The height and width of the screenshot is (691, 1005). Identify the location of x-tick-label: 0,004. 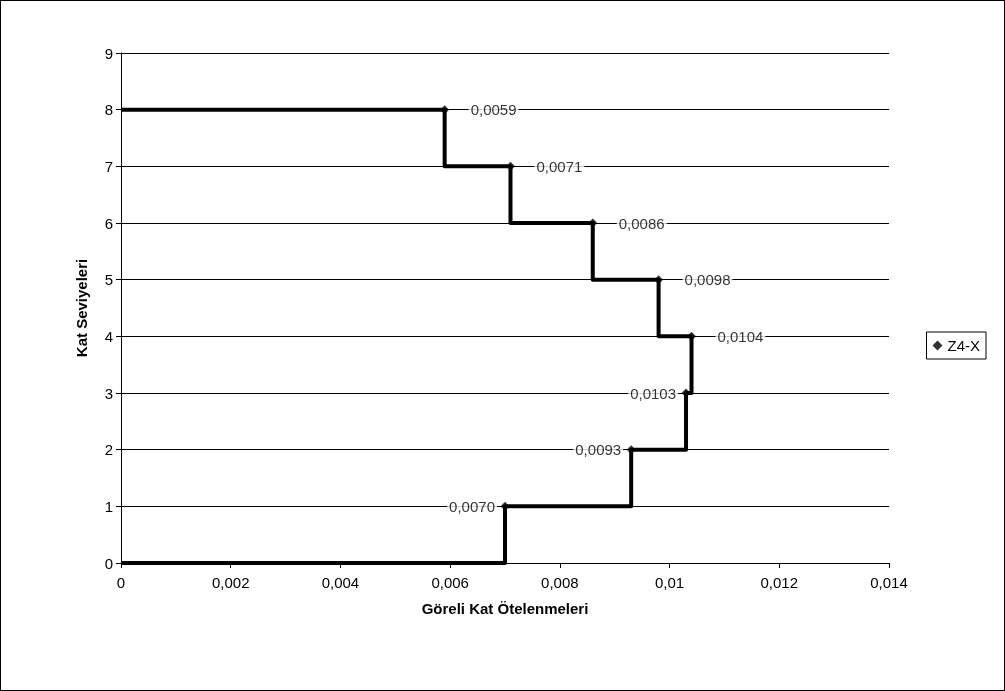
(340, 582).